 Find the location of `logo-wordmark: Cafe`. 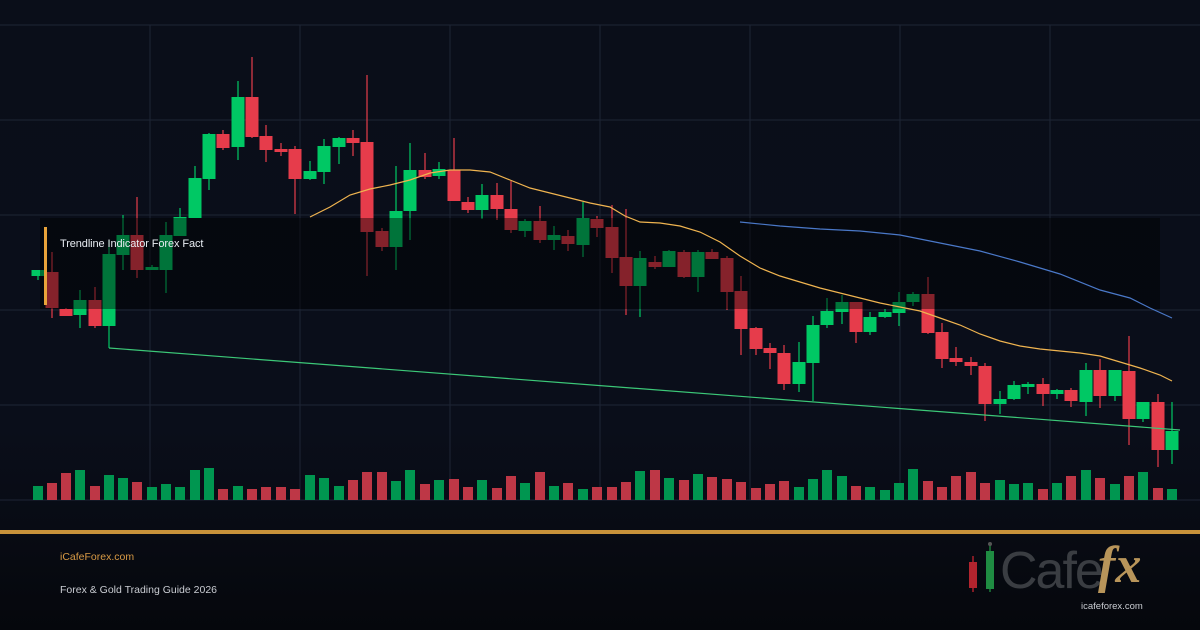

logo-wordmark: Cafe is located at coordinates (1052, 571).